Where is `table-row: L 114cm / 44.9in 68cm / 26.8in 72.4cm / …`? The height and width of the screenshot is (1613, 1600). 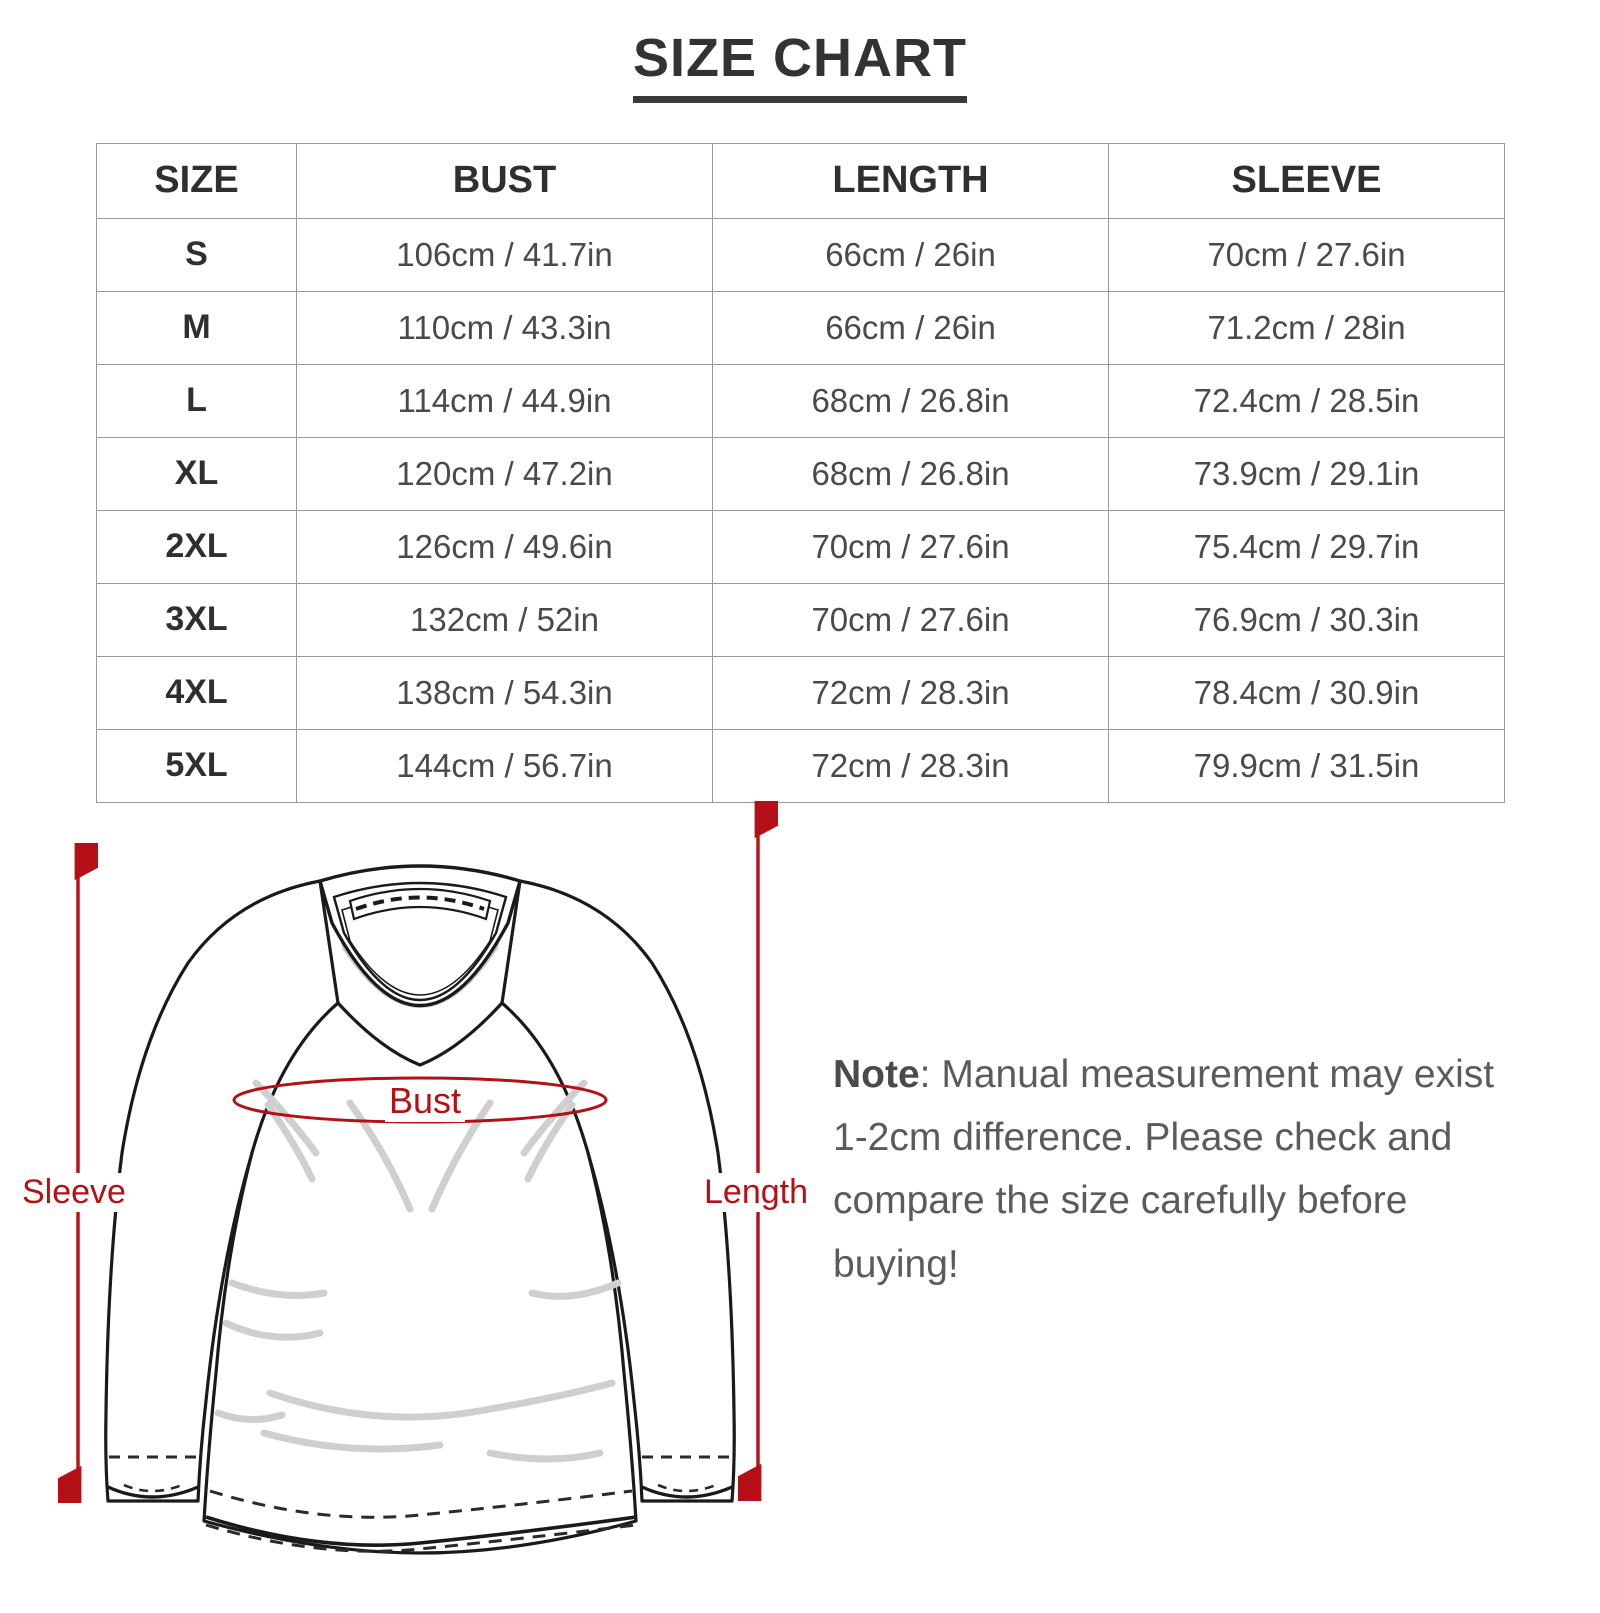
table-row: L 114cm / 44.9in 68cm / 26.8in 72.4cm / … is located at coordinates (800, 400).